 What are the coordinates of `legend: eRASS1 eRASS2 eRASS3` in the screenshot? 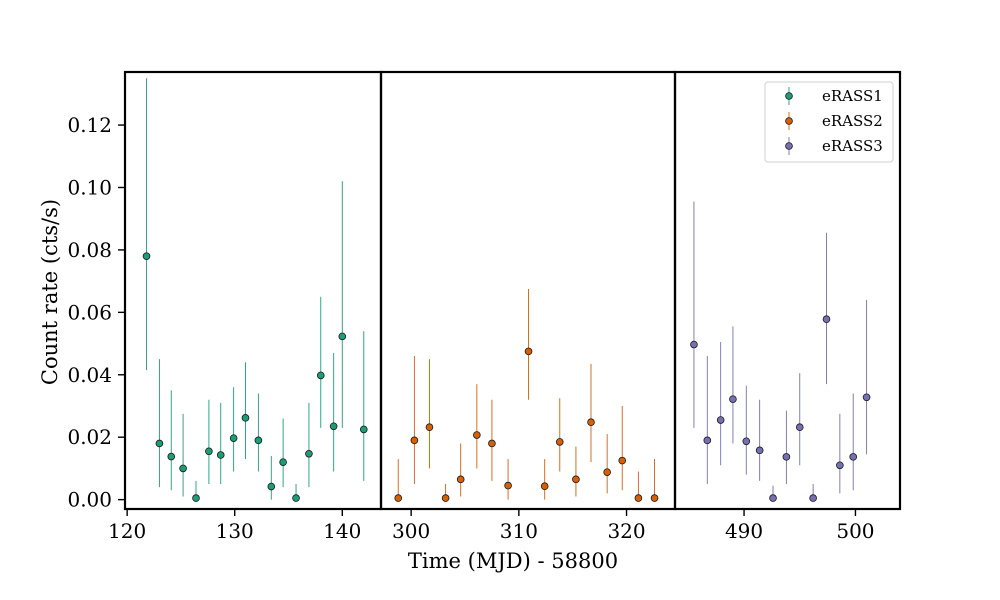 It's located at (829, 122).